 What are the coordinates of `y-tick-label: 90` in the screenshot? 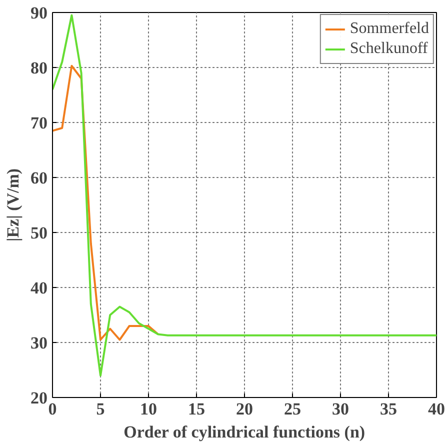 It's located at (39, 13).